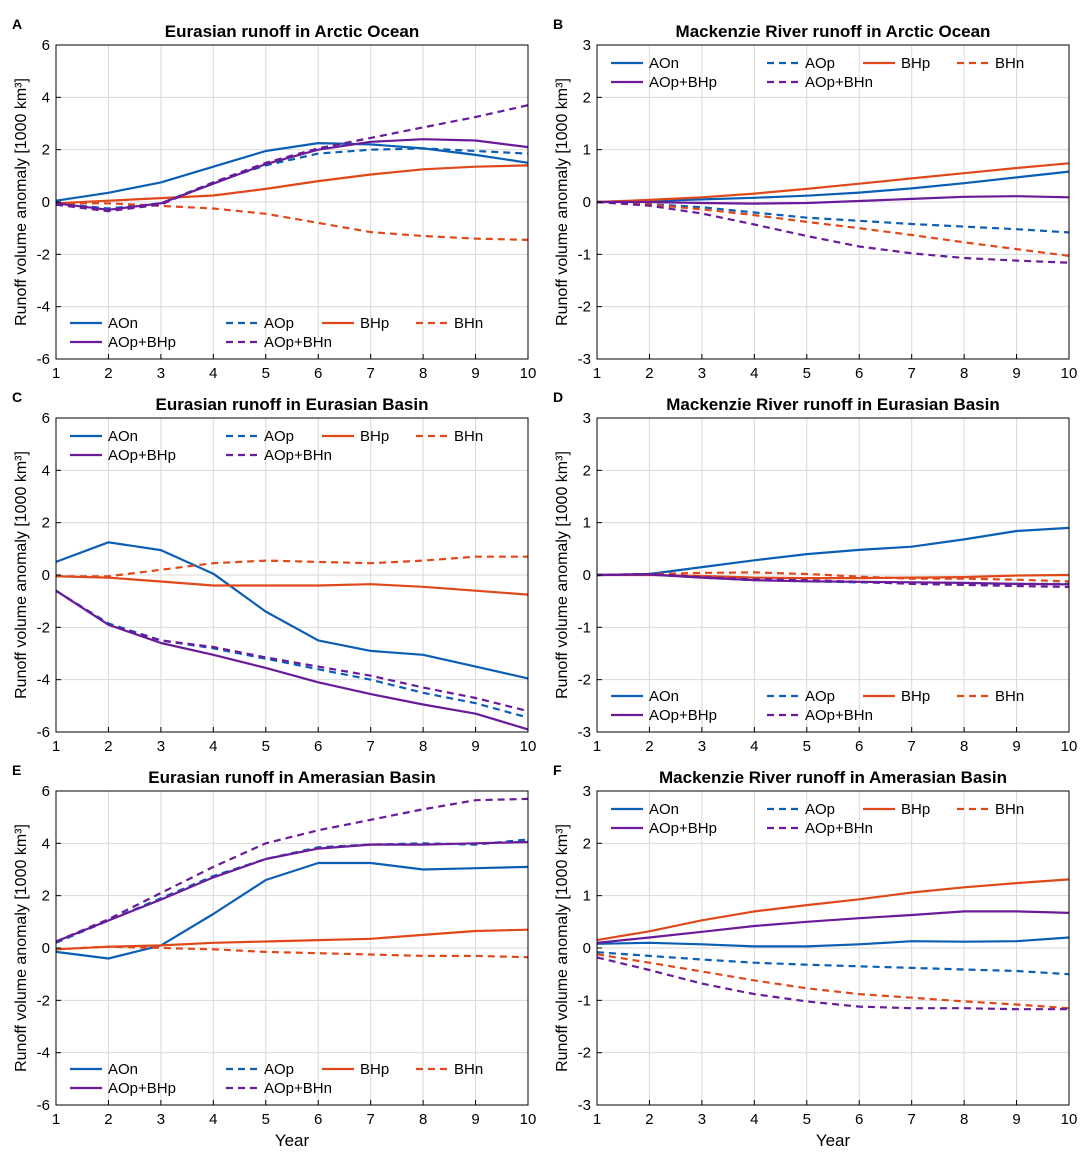  I want to click on x-tick-label: 10, so click(1069, 373).